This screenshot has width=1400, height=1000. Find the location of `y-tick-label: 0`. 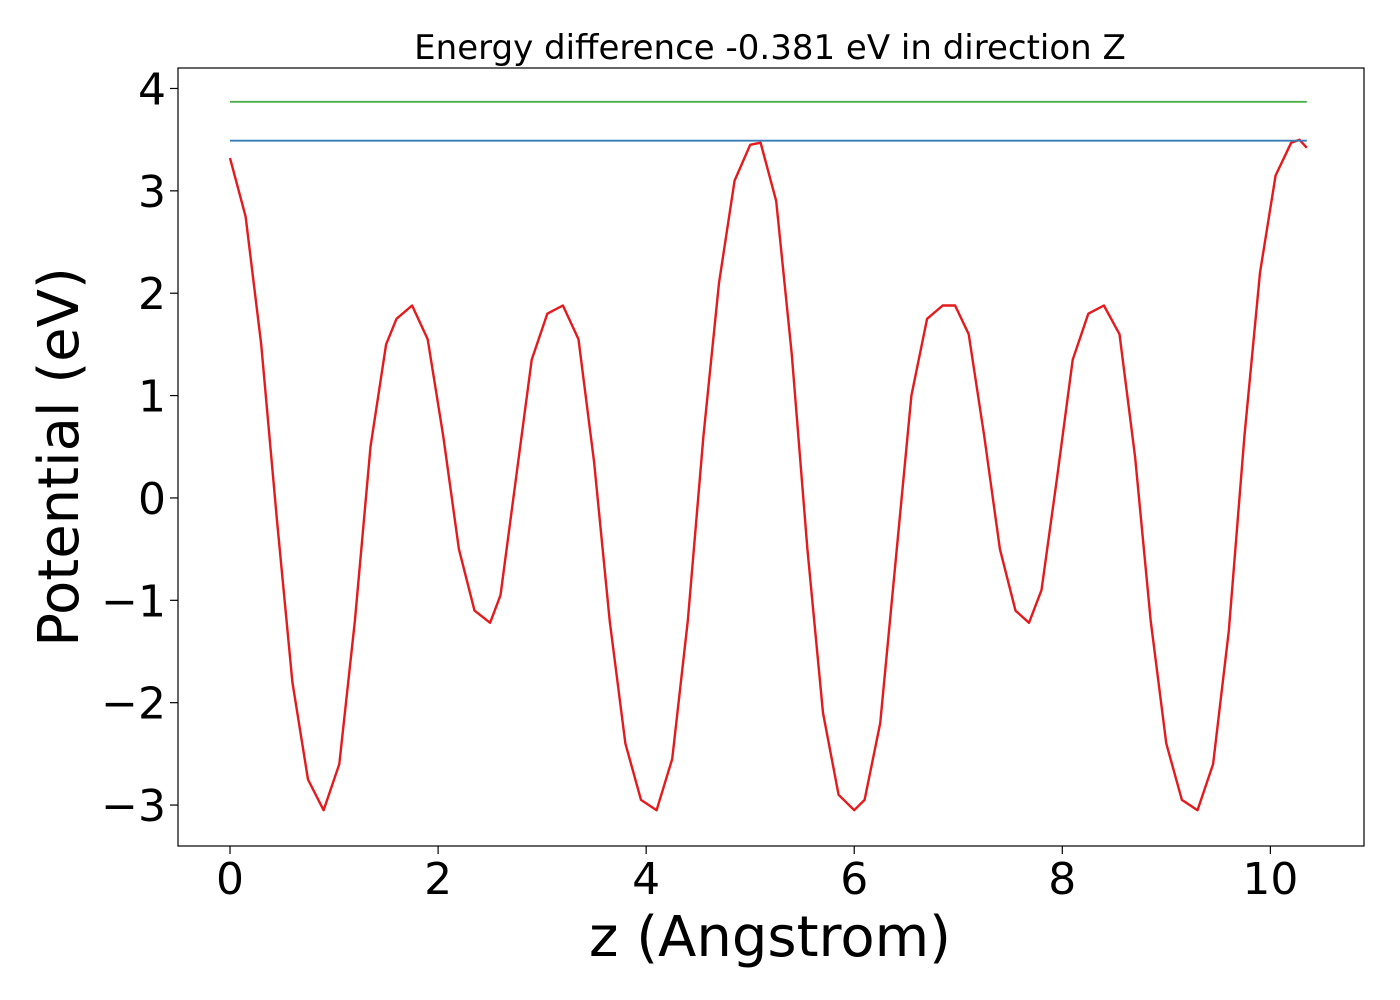

y-tick-label: 0 is located at coordinates (152, 499).